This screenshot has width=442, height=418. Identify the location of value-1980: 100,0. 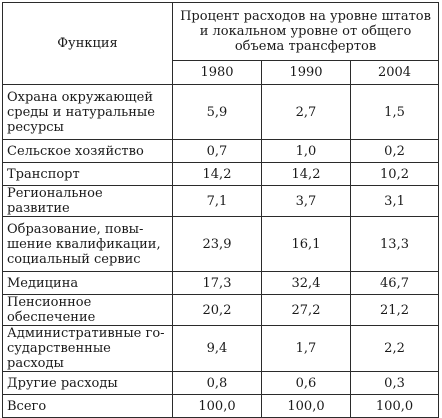
(217, 406).